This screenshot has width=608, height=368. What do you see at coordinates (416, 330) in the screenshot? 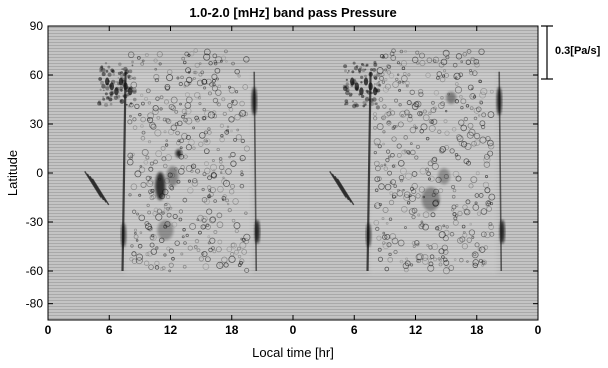
I see `x-tick-label-6: 12` at bounding box center [416, 330].